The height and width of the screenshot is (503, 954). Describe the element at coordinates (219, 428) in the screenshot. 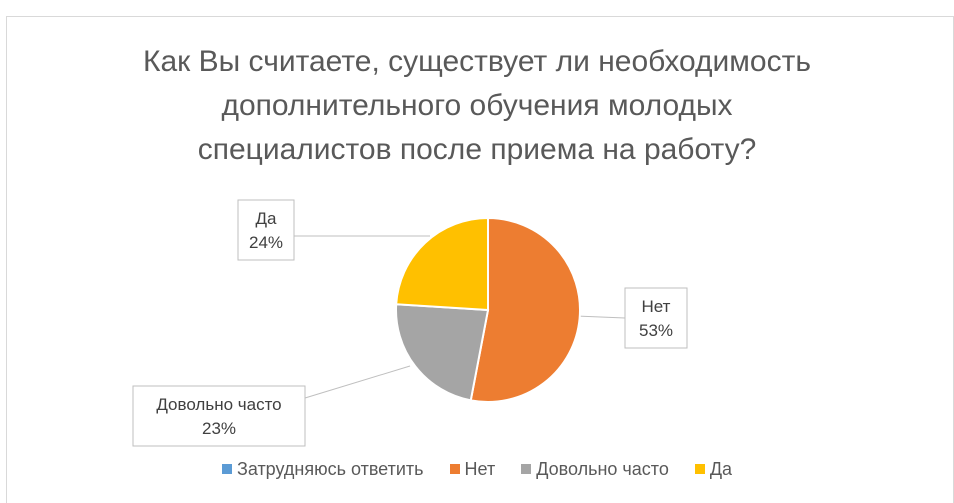

I see `data-label-value-dovolno-chasto: 23%` at that location.